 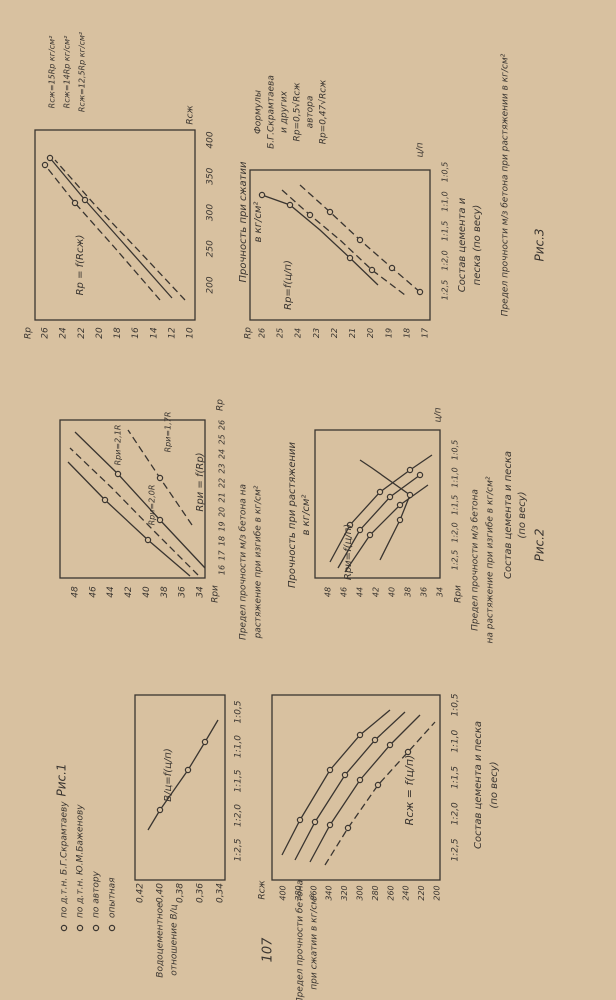 I want to click on x-tick-label: 22, so click(x=222, y=483).